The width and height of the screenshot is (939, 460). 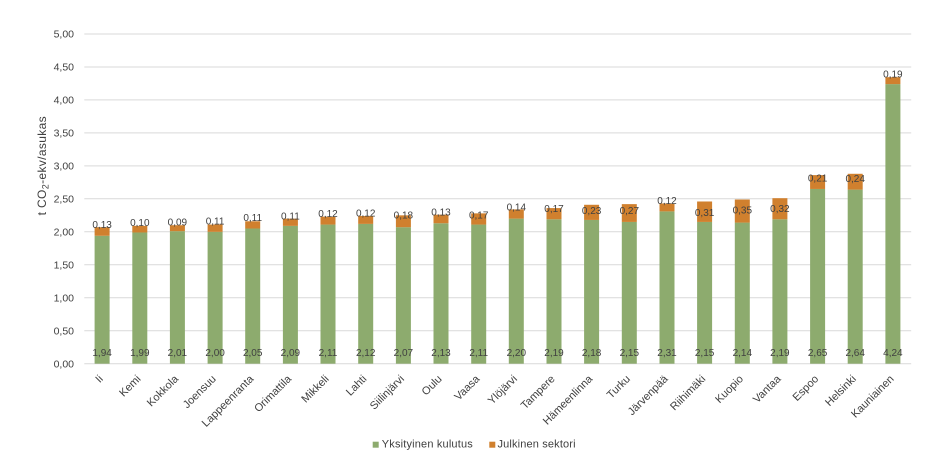 What do you see at coordinates (64, 298) in the screenshot?
I see `svg-text: 1,00` at bounding box center [64, 298].